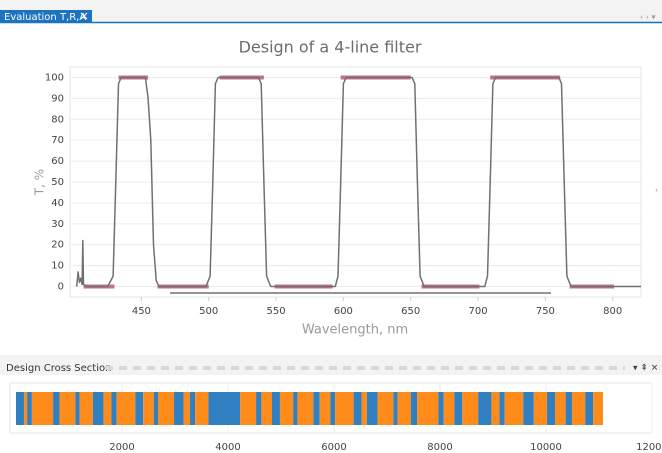  What do you see at coordinates (57, 161) in the screenshot?
I see `y-tick-label: 60` at bounding box center [57, 161].